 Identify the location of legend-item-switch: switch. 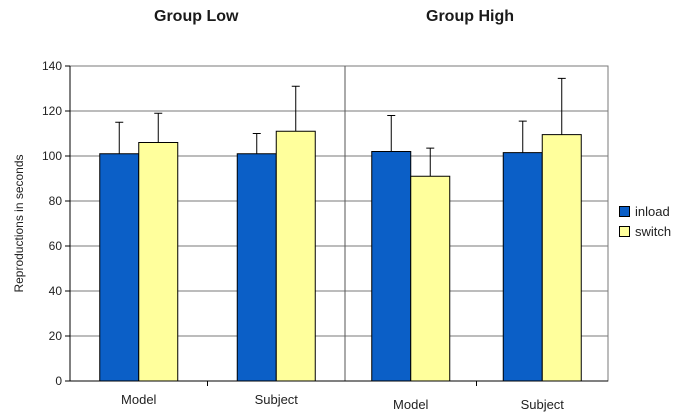
(654, 231).